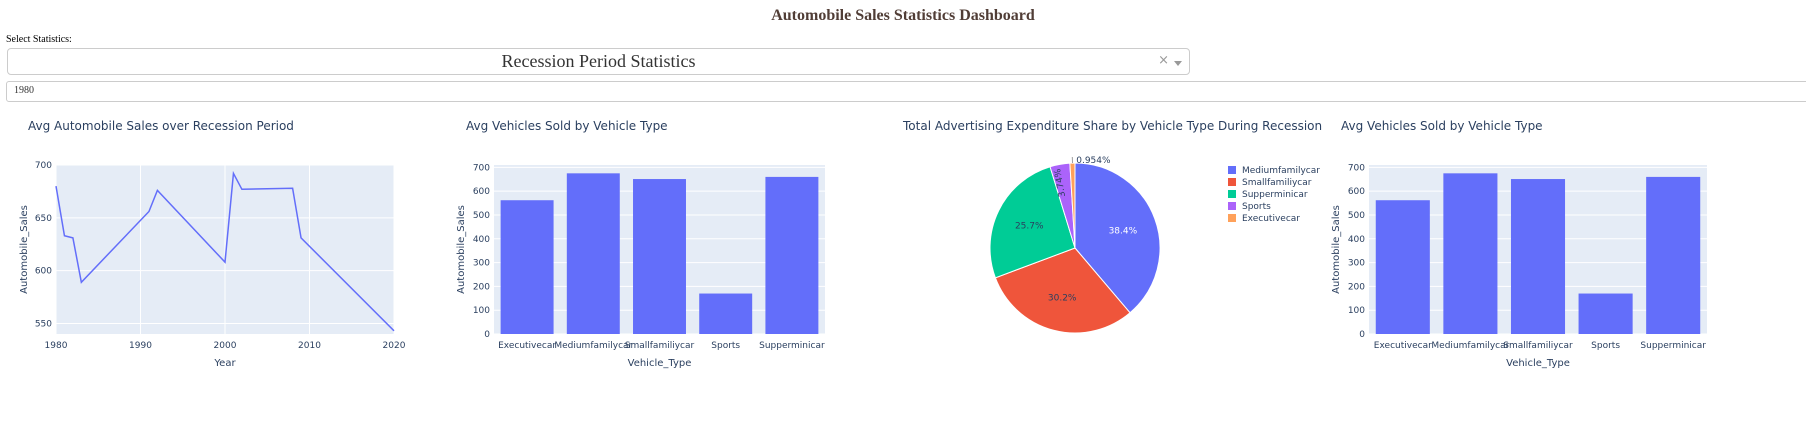 The height and width of the screenshot is (435, 1806). Describe the element at coordinates (1178, 63) in the screenshot. I see `chevron-down-icon` at that location.